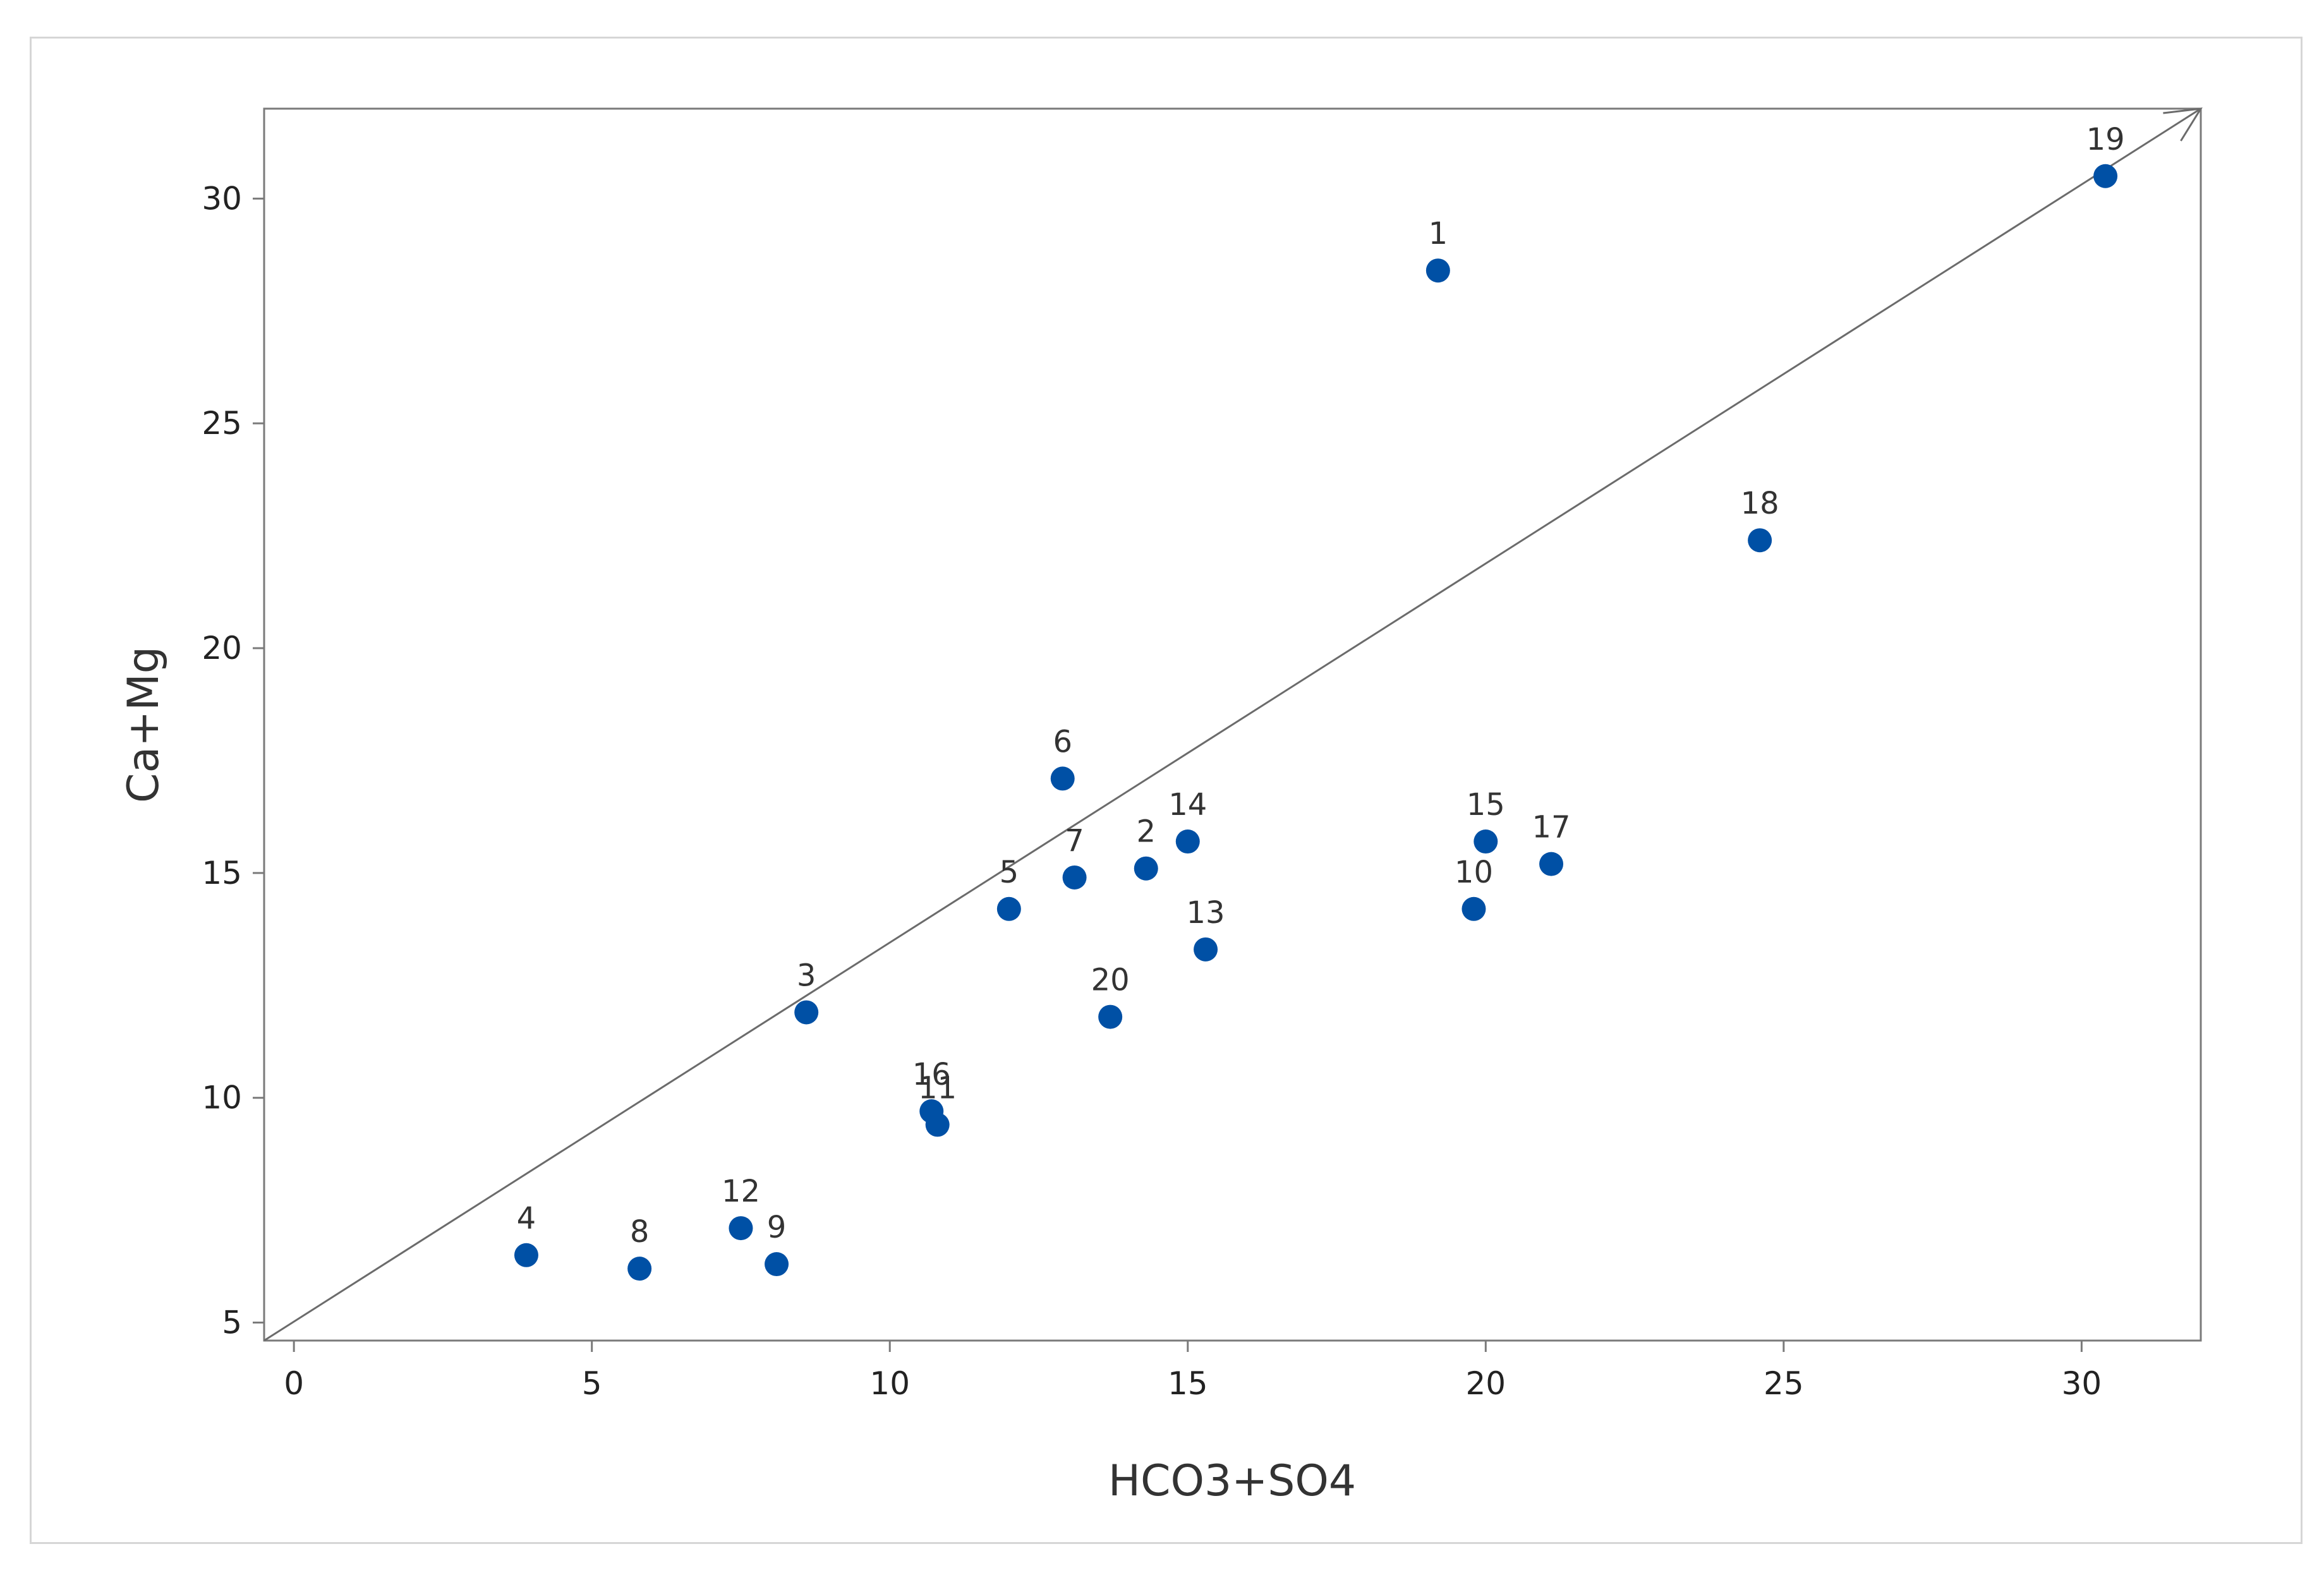 The image size is (2324, 1580). Describe the element at coordinates (741, 1191) in the screenshot. I see `point-label-12: 12` at that location.